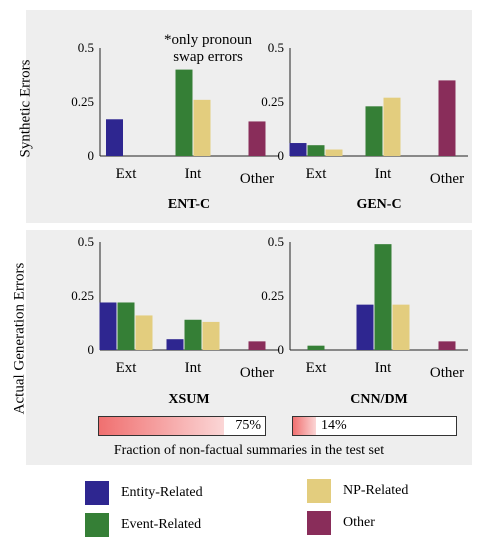 Image resolution: width=488 pixels, height=555 pixels. I want to click on legend-swatch-entity, so click(97, 493).